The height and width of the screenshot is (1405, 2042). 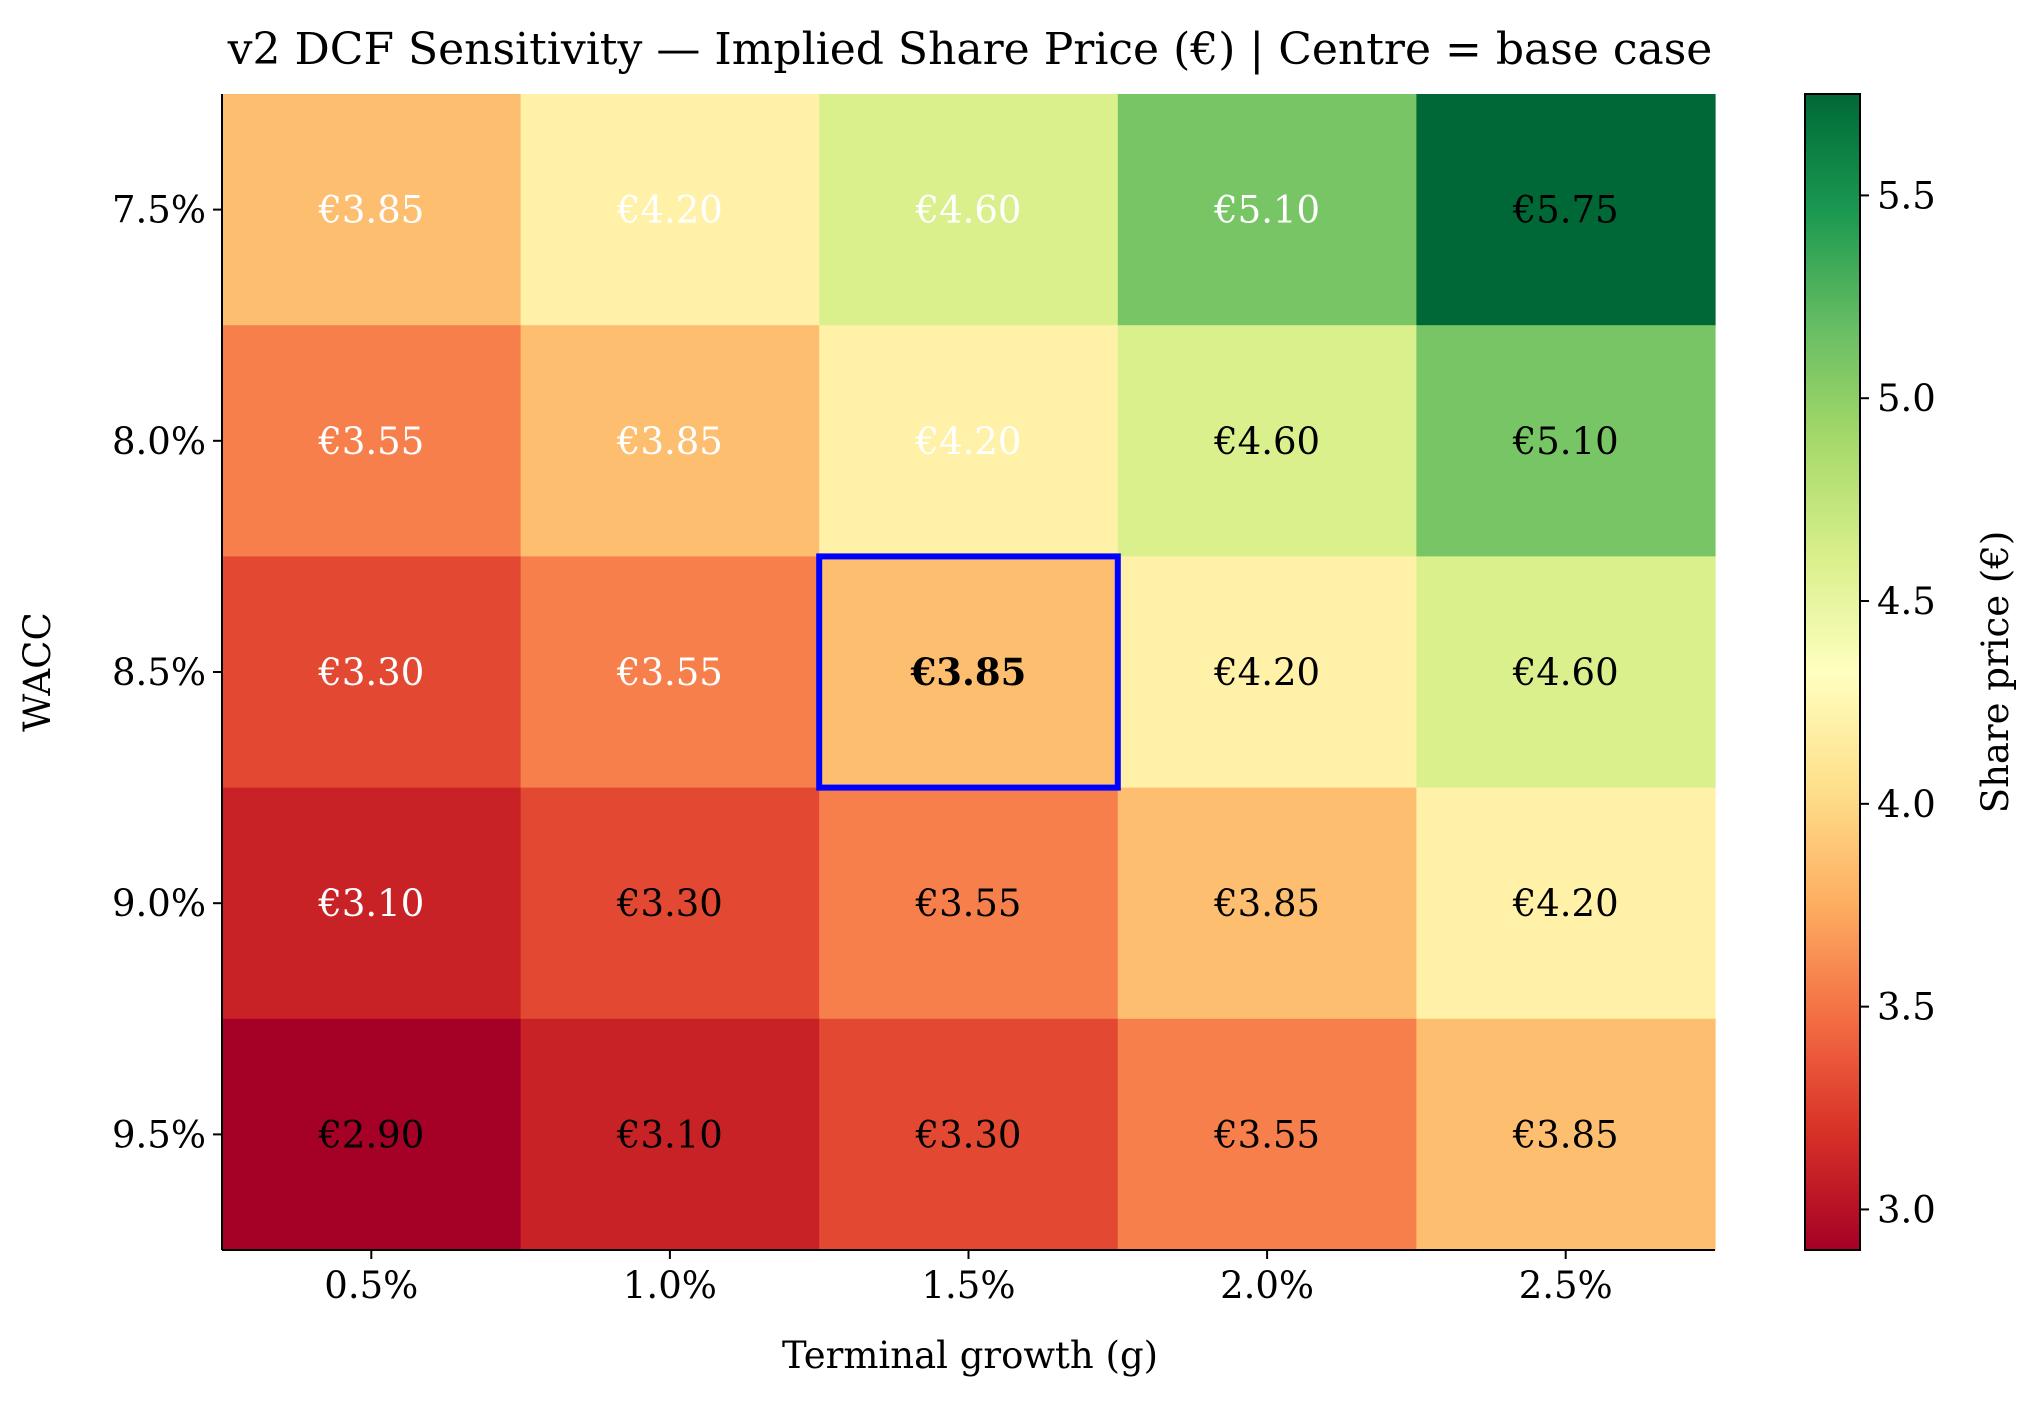 I want to click on x-tick-label: 2.5%, so click(x=1566, y=1285).